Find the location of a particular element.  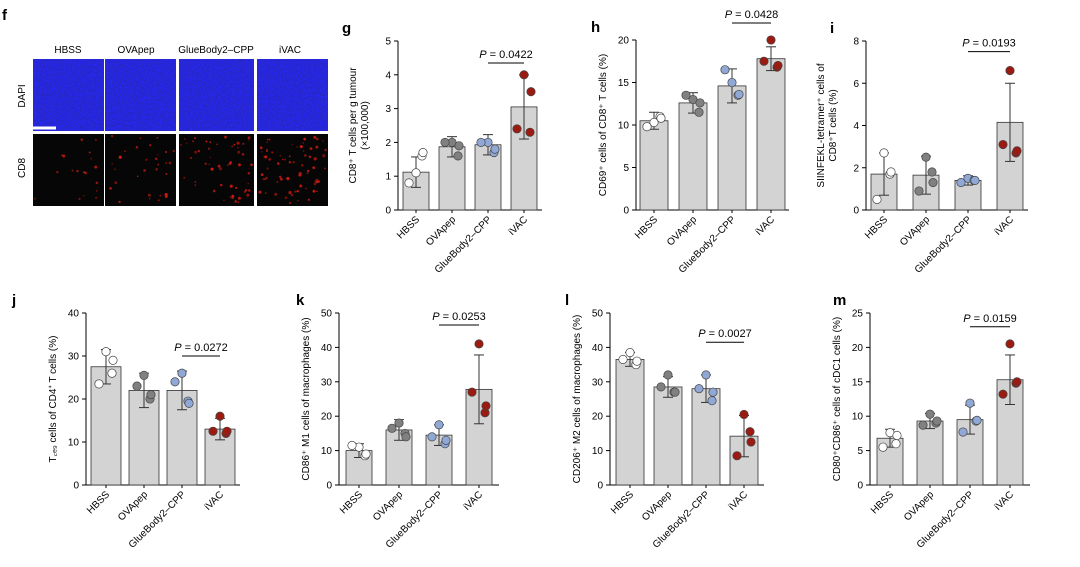

microscopy-grid is located at coordinates (180, 132).